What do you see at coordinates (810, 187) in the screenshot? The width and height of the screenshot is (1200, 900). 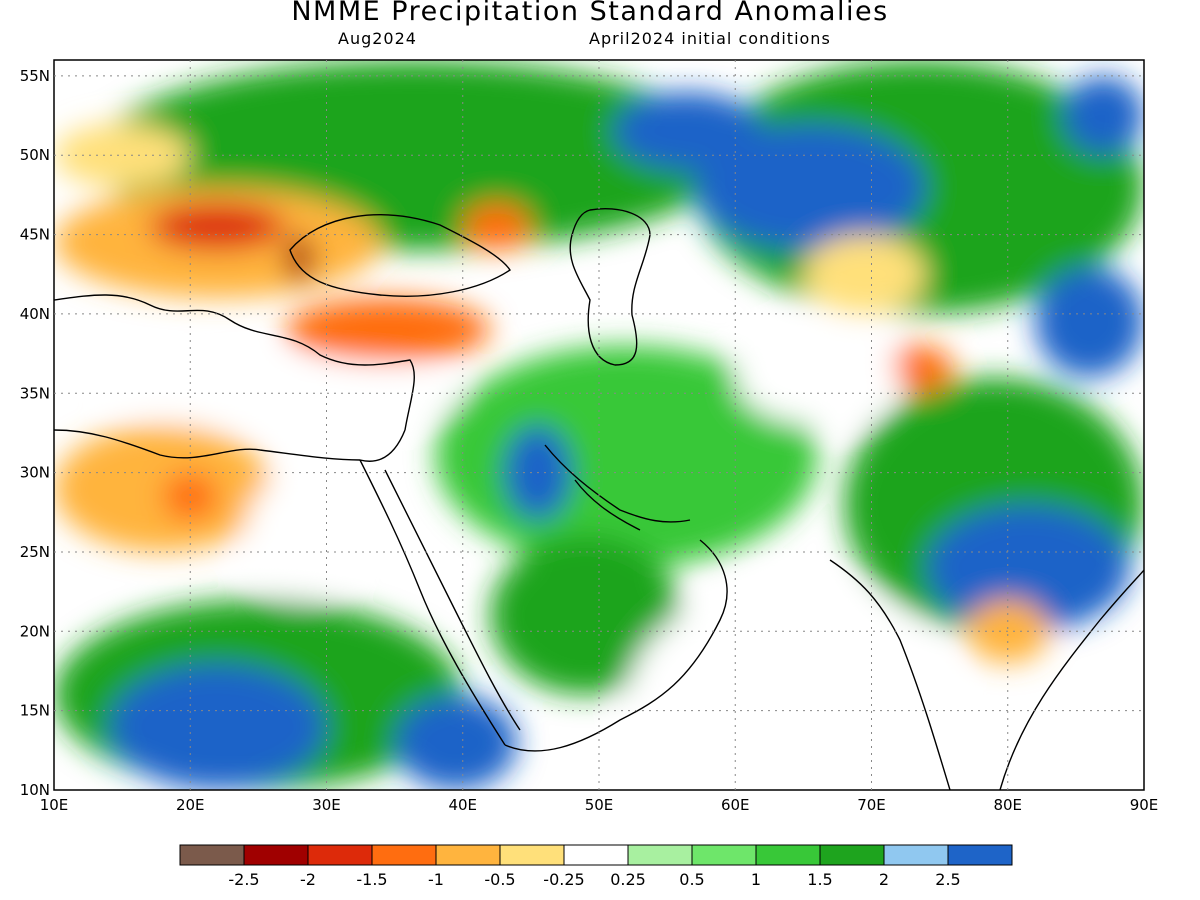 I see `anomaly-region-kazakh-west-wet` at bounding box center [810, 187].